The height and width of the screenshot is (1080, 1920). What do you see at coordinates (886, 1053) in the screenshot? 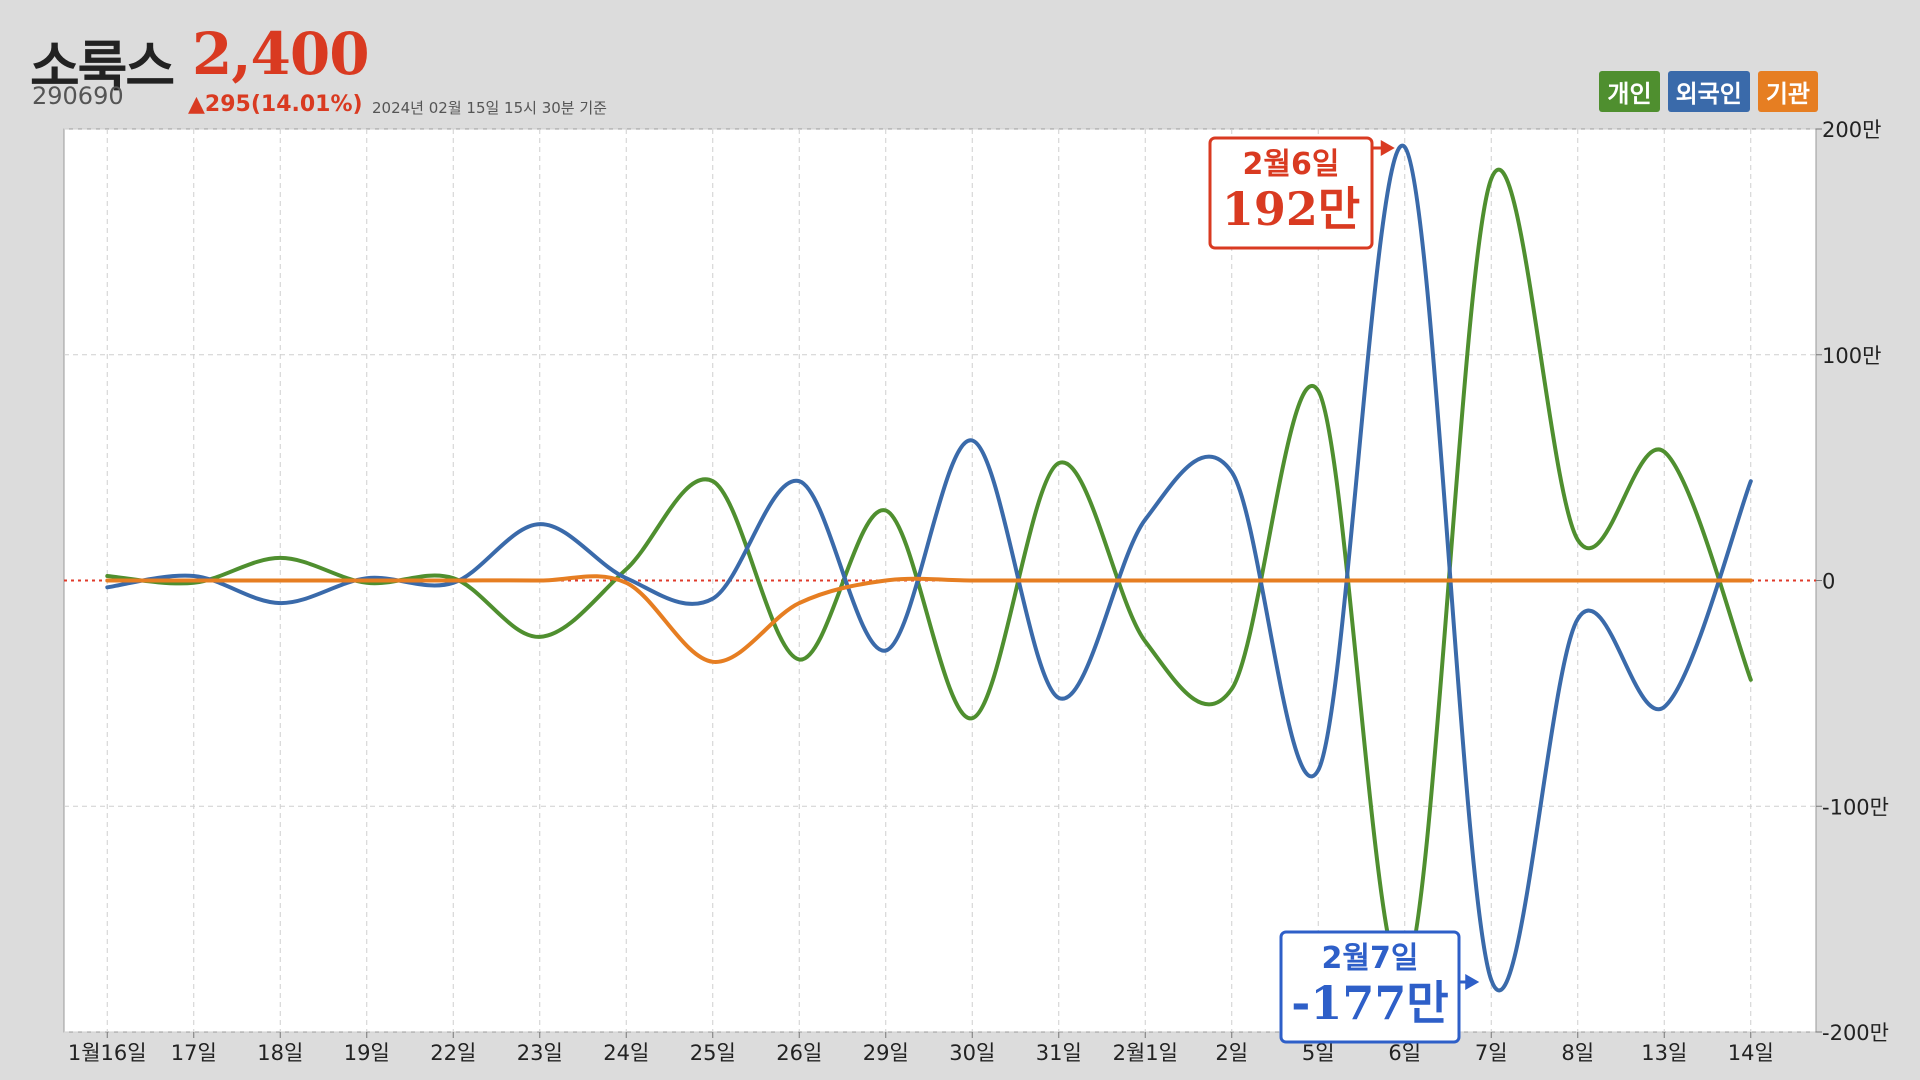
I see `x-tick-label: 29일` at bounding box center [886, 1053].